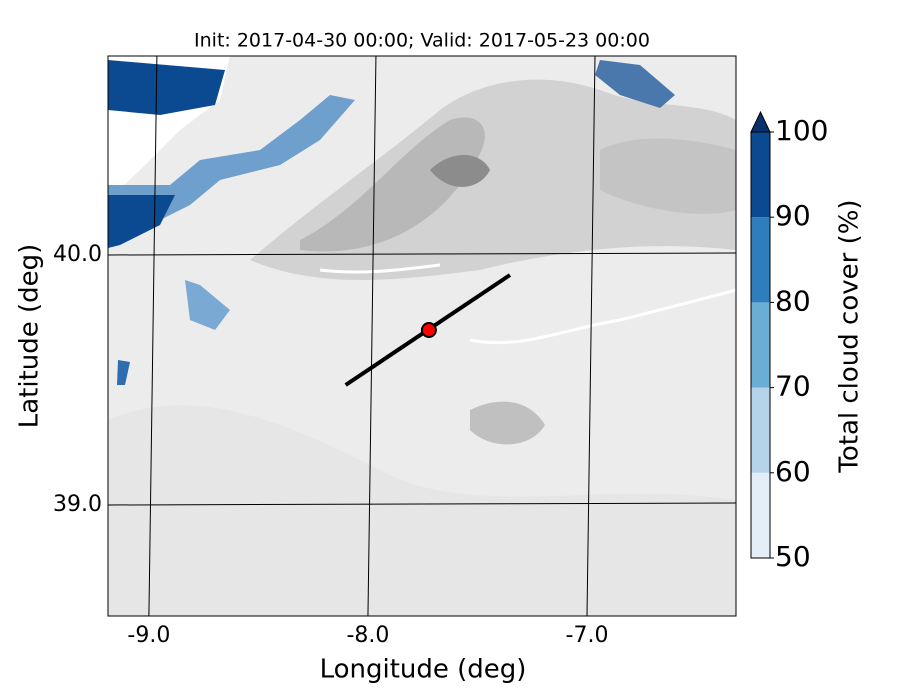  Describe the element at coordinates (428, 330) in the screenshot. I see `location-marker` at that location.